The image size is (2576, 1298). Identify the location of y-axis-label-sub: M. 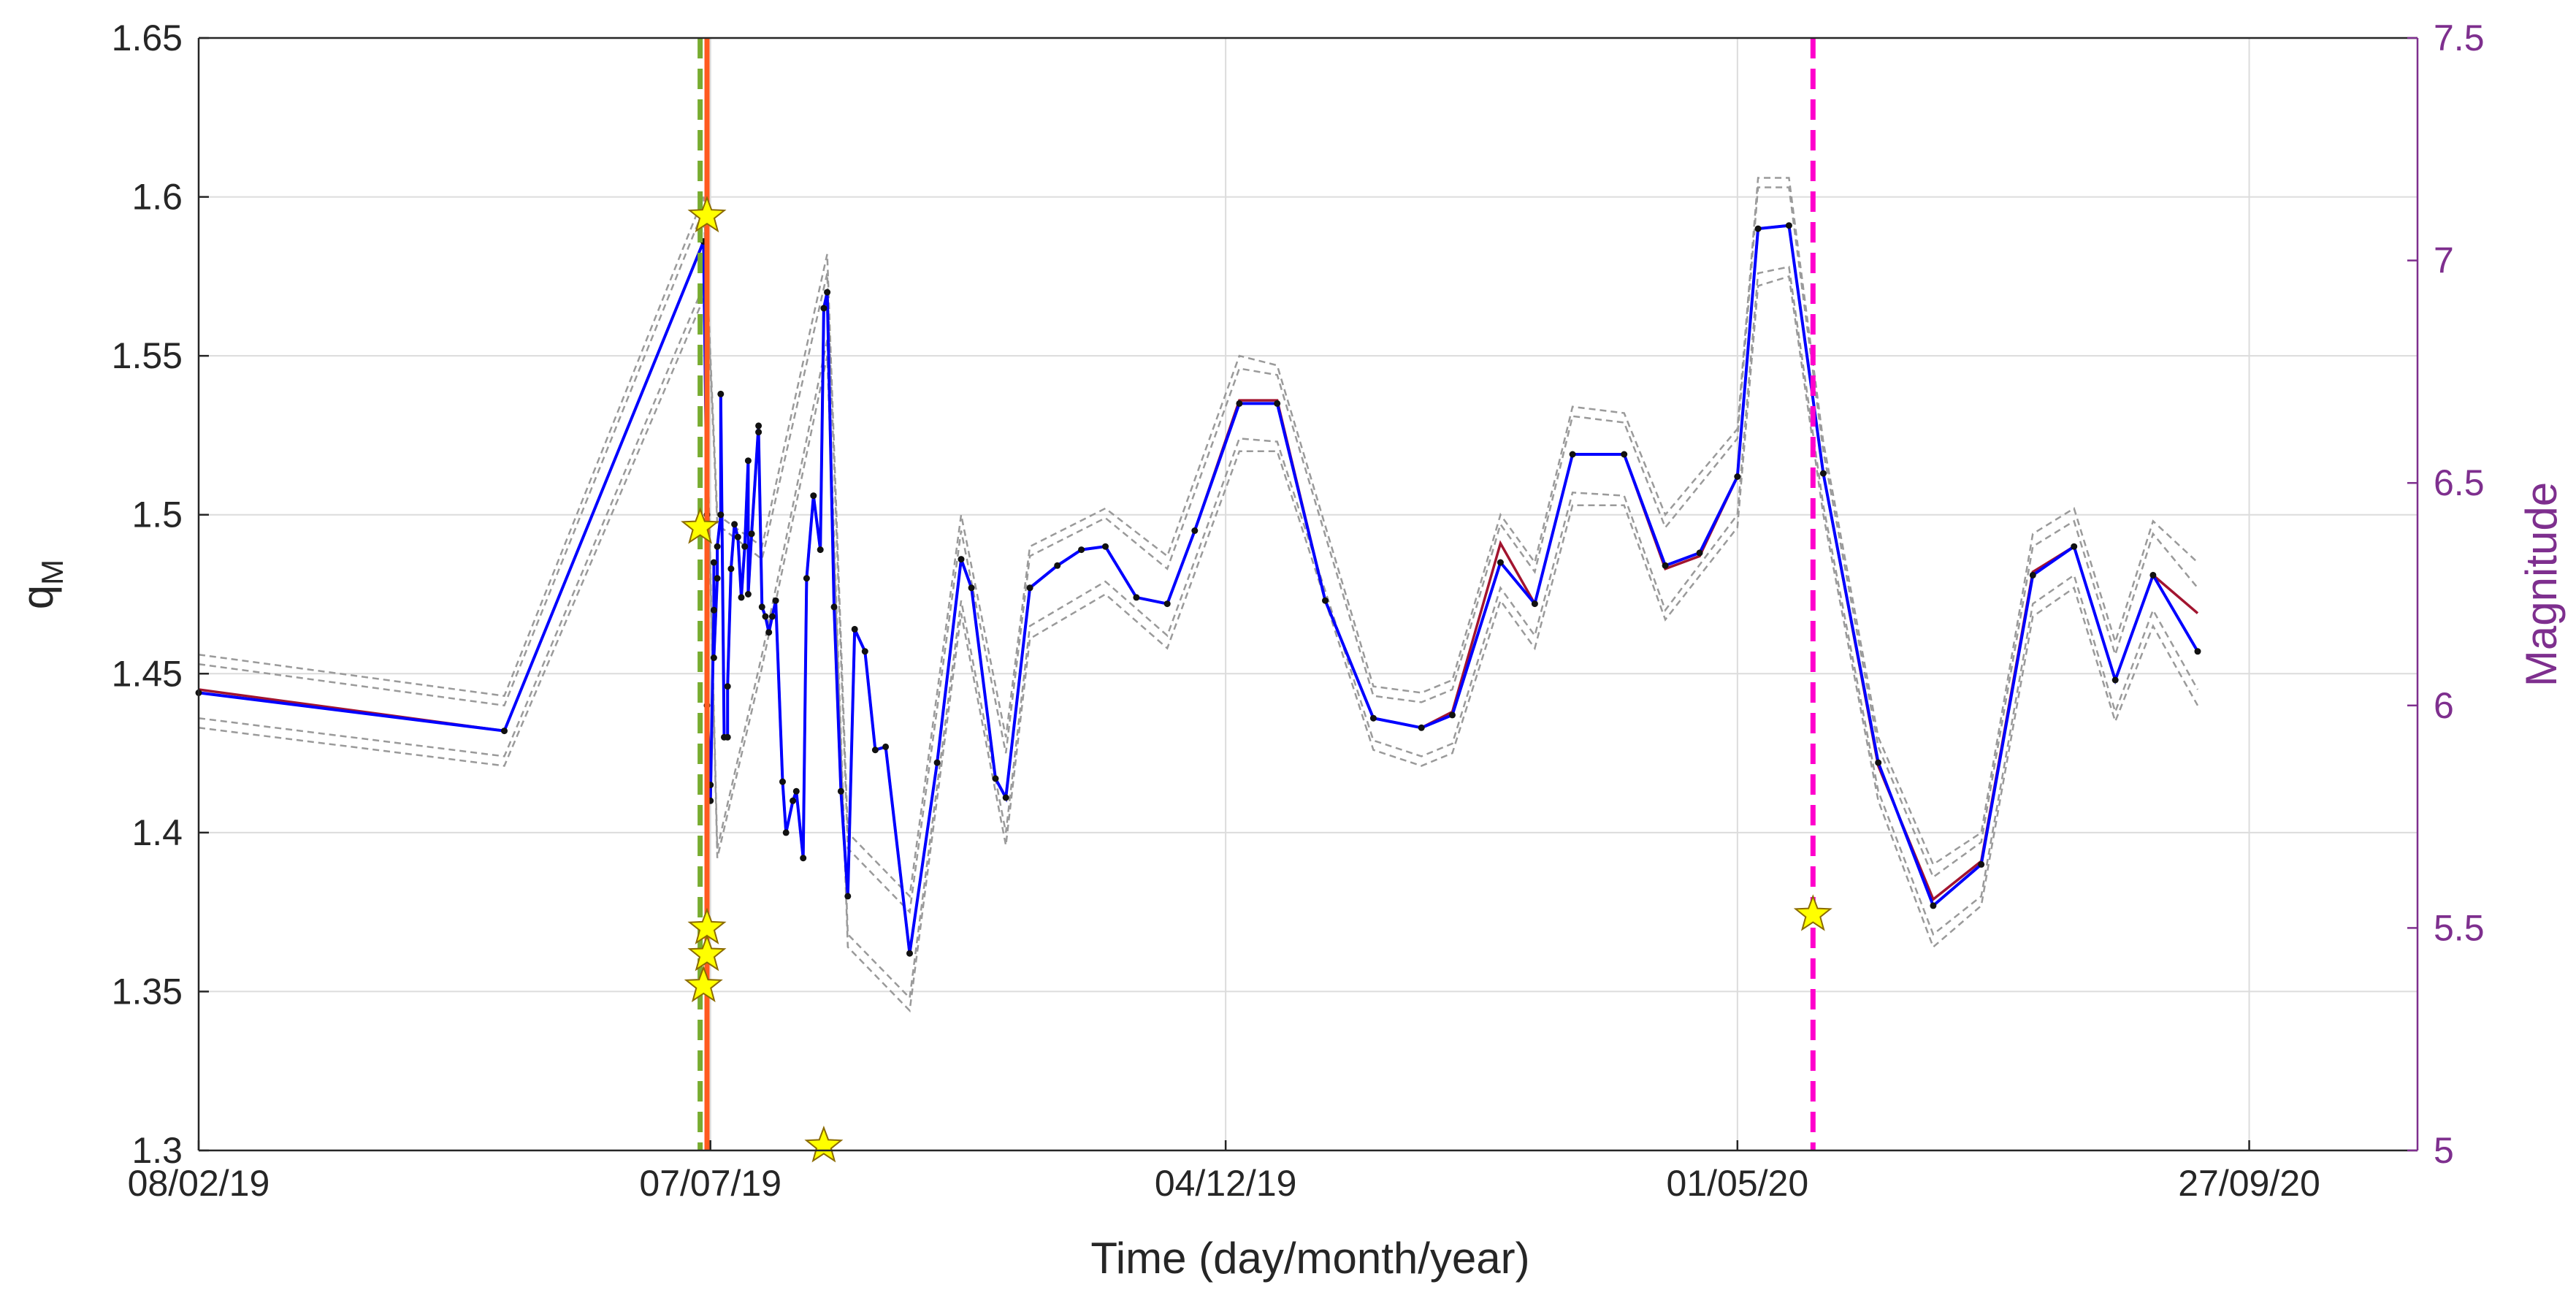
(52, 572).